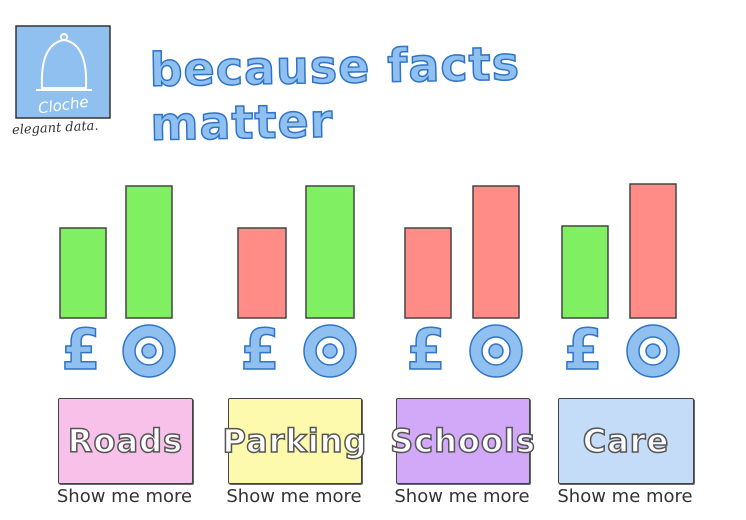 Image resolution: width=746 pixels, height=520 pixels. Describe the element at coordinates (63, 72) in the screenshot. I see `cloche-logo: Cloche` at that location.